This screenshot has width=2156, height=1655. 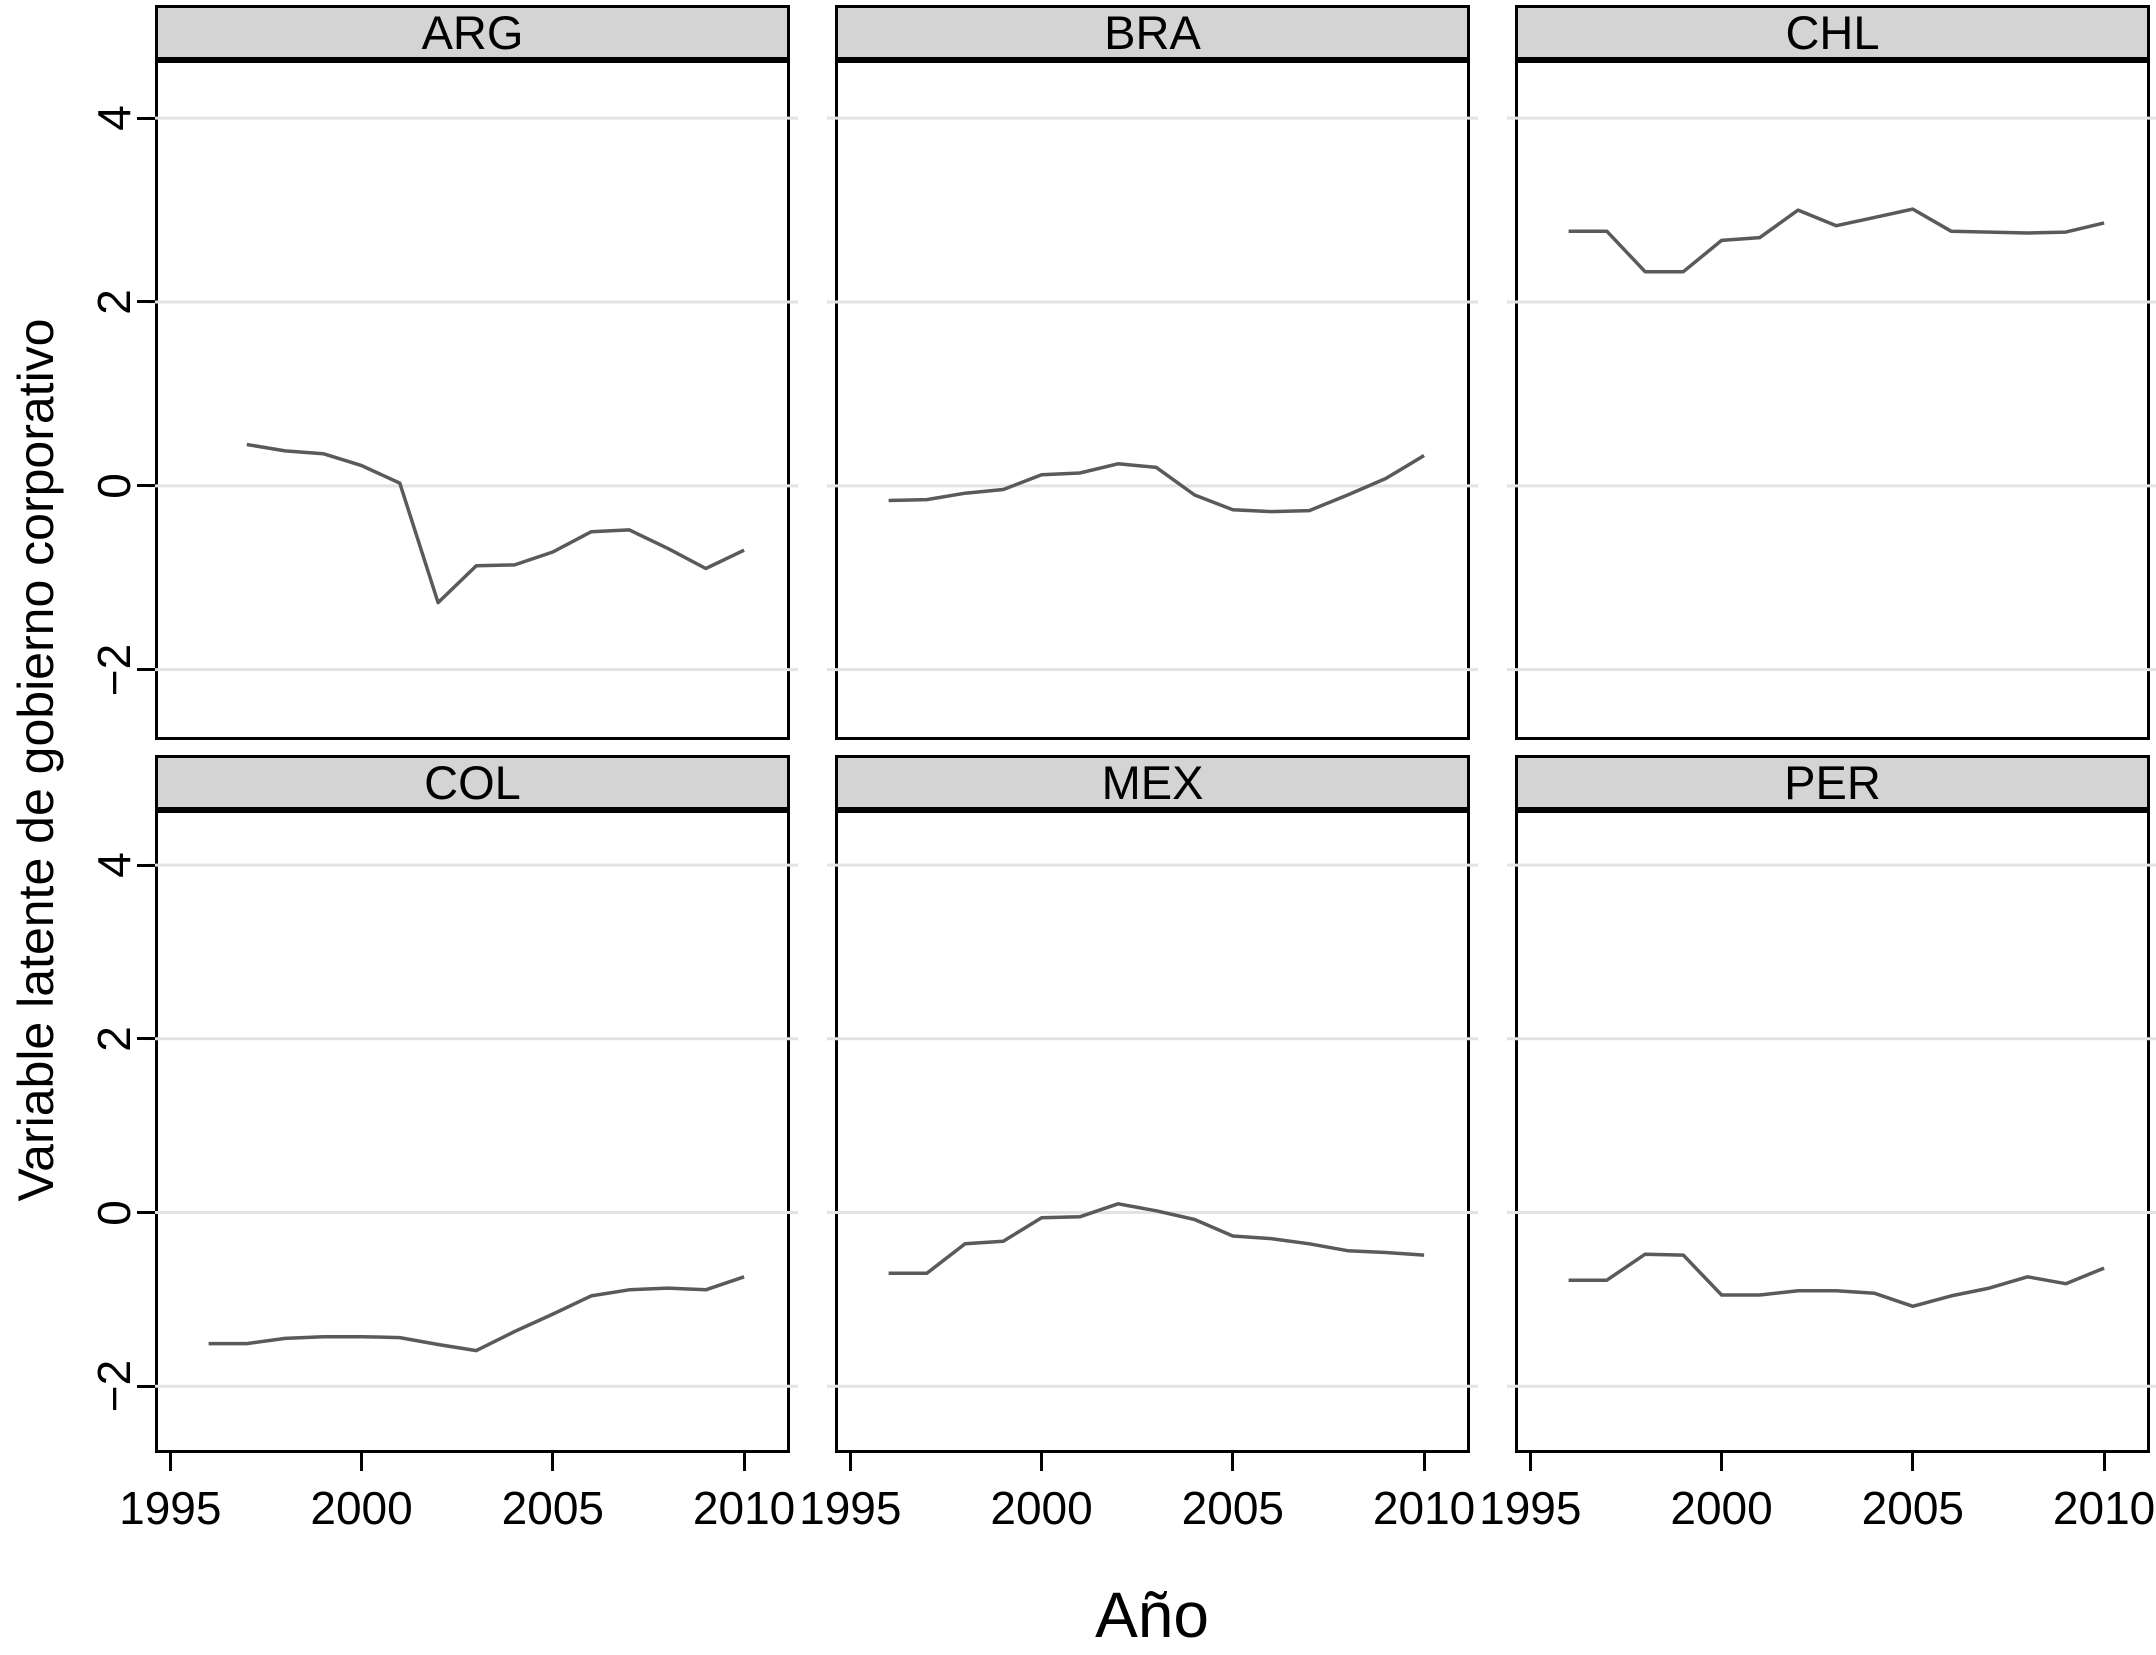 I want to click on facet-panel-mex: MEX 1995 2000 2005 2010, so click(x=1138, y=1144).